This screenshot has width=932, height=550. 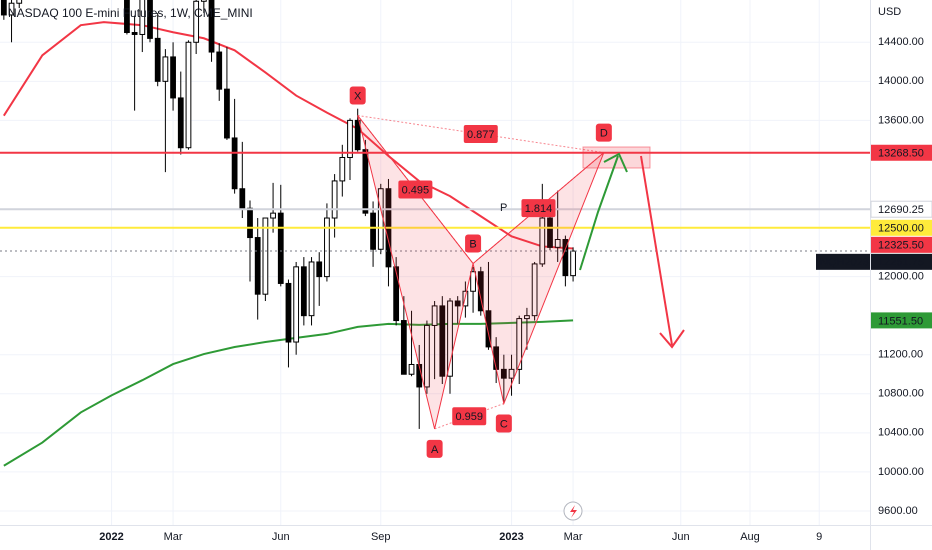 What do you see at coordinates (900, 355) in the screenshot?
I see `y-tick-label: 11200.00` at bounding box center [900, 355].